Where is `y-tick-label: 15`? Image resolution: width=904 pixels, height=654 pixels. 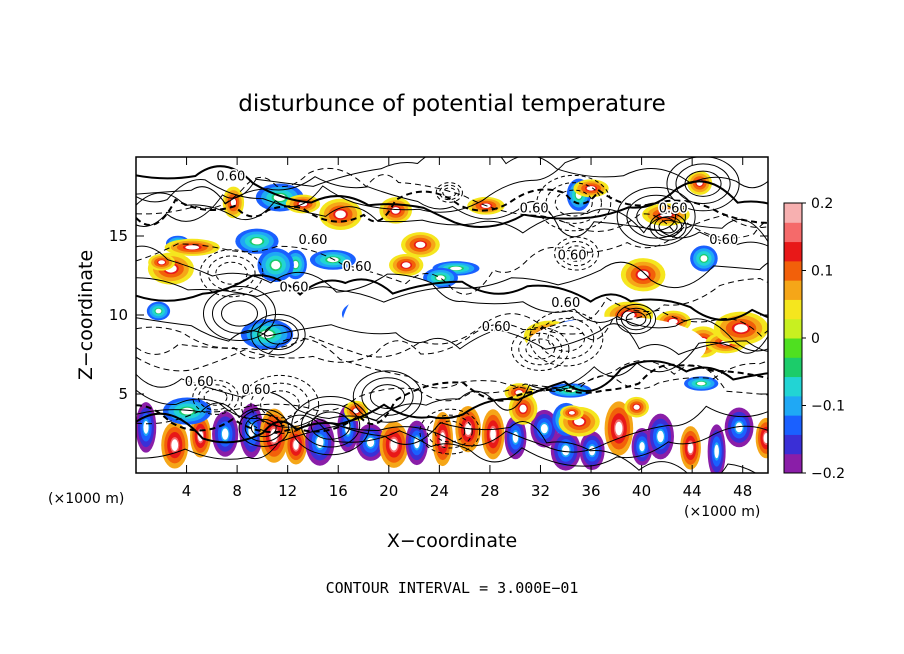 y-tick-label: 15 is located at coordinates (118, 236).